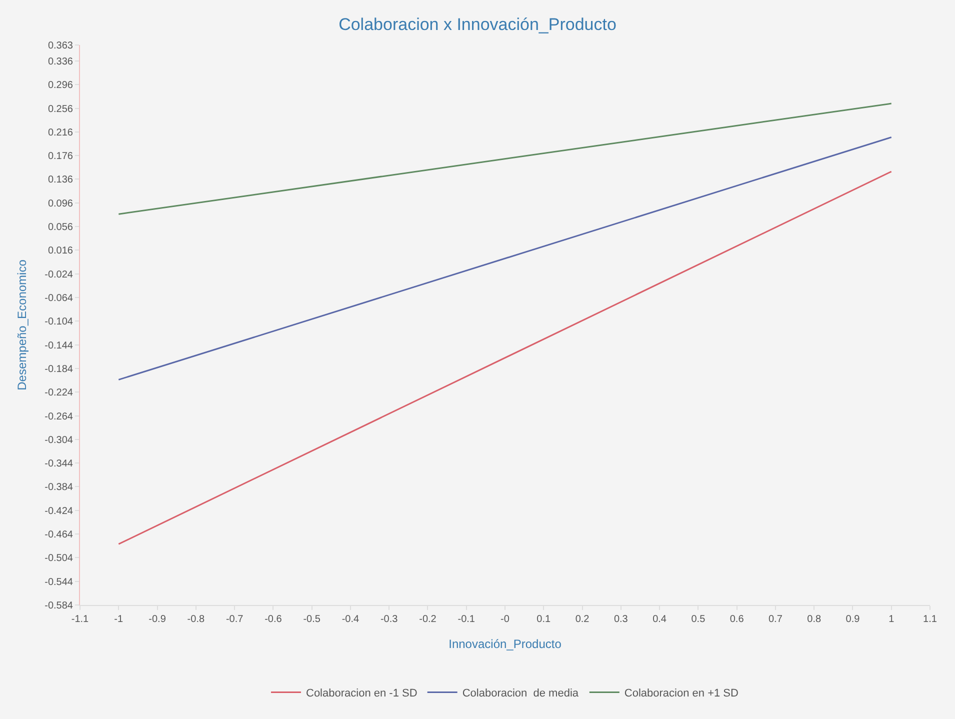 This screenshot has width=955, height=719. I want to click on x-tick-label: -0.9, so click(157, 619).